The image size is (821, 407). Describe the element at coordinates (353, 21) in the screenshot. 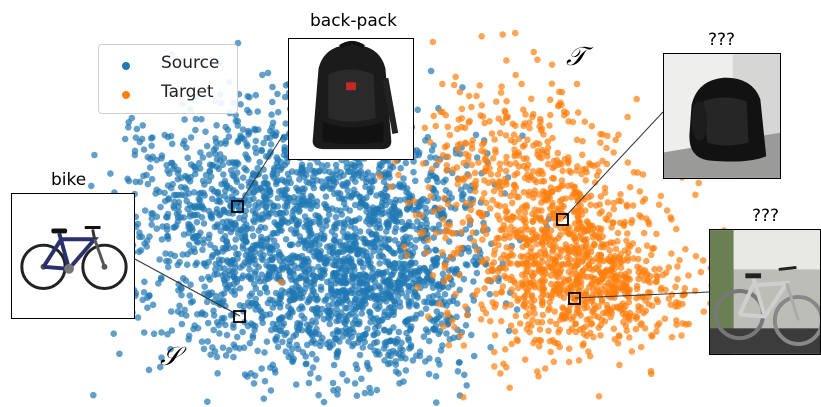

I see `backpack-caption: back-pack` at that location.